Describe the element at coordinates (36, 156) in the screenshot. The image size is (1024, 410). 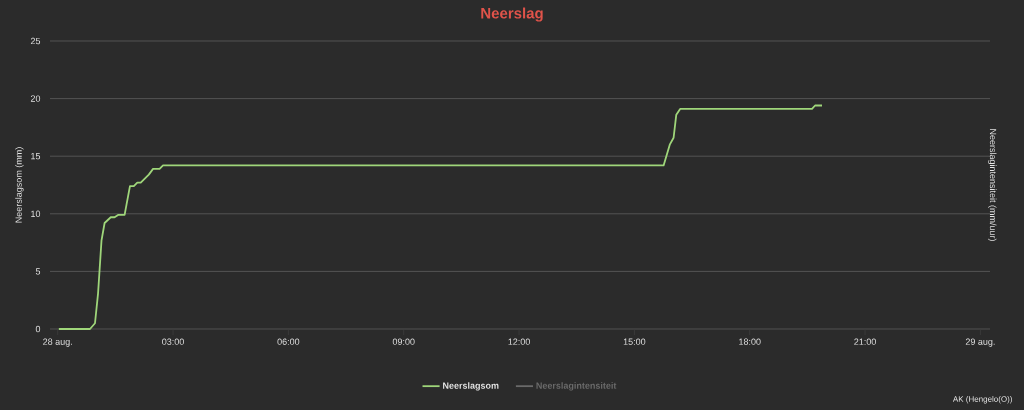
I see `y-tick-label: 15` at that location.